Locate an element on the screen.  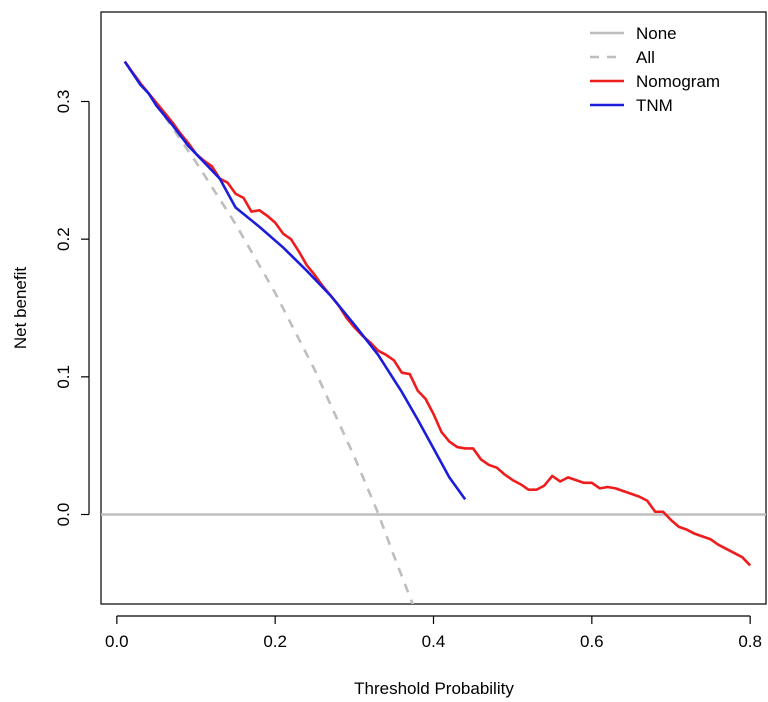
legend-label-all: All is located at coordinates (645, 57).